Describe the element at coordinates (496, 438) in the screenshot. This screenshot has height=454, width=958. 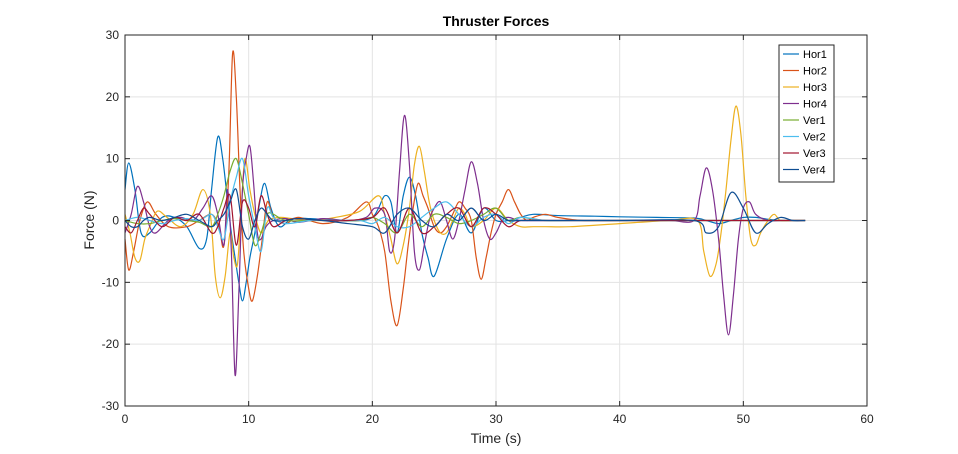
I see `x-axis-title: Time (s)` at that location.